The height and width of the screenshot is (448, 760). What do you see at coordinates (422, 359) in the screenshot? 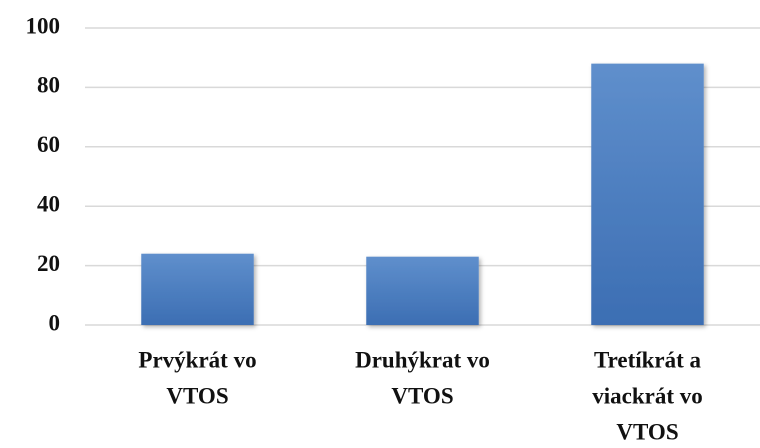
I see `x-tick-label: Druhýkrat vo` at bounding box center [422, 359].